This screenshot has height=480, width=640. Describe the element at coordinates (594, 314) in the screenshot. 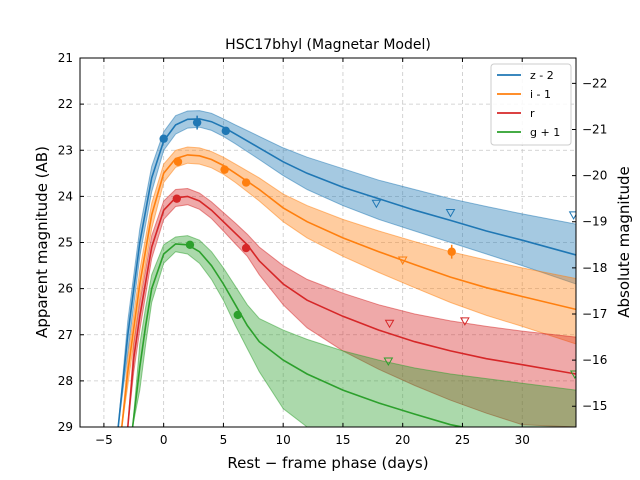

I see `y2-tick-label: −17` at that location.